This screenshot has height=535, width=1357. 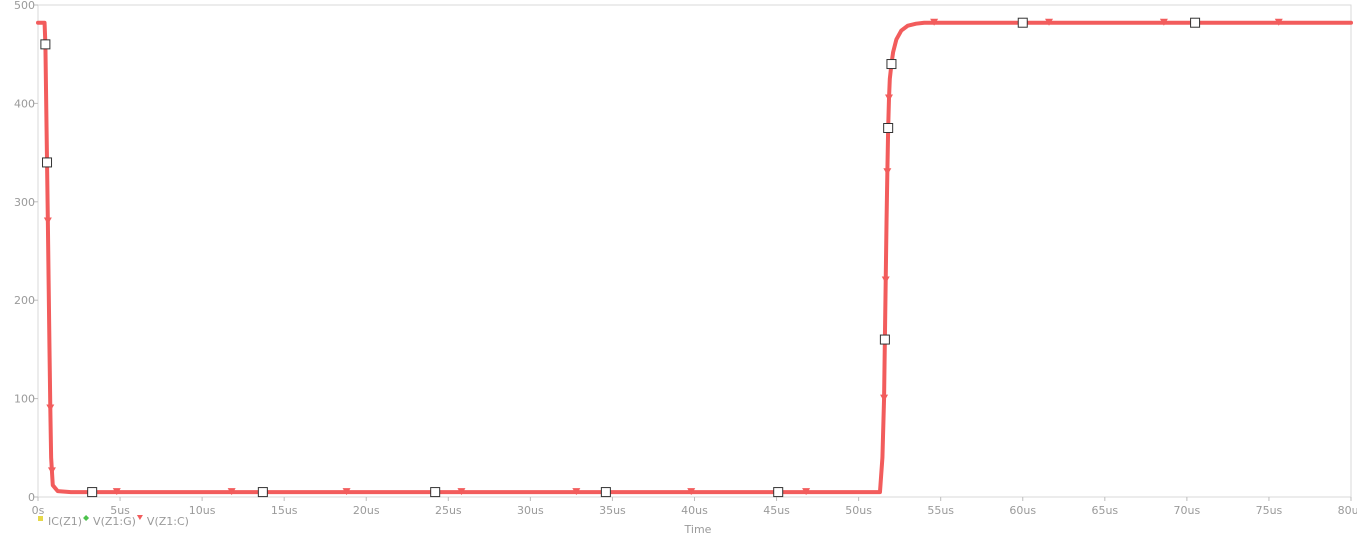 What do you see at coordinates (858, 510) in the screenshot?
I see `x-tick-label: 50us` at bounding box center [858, 510].